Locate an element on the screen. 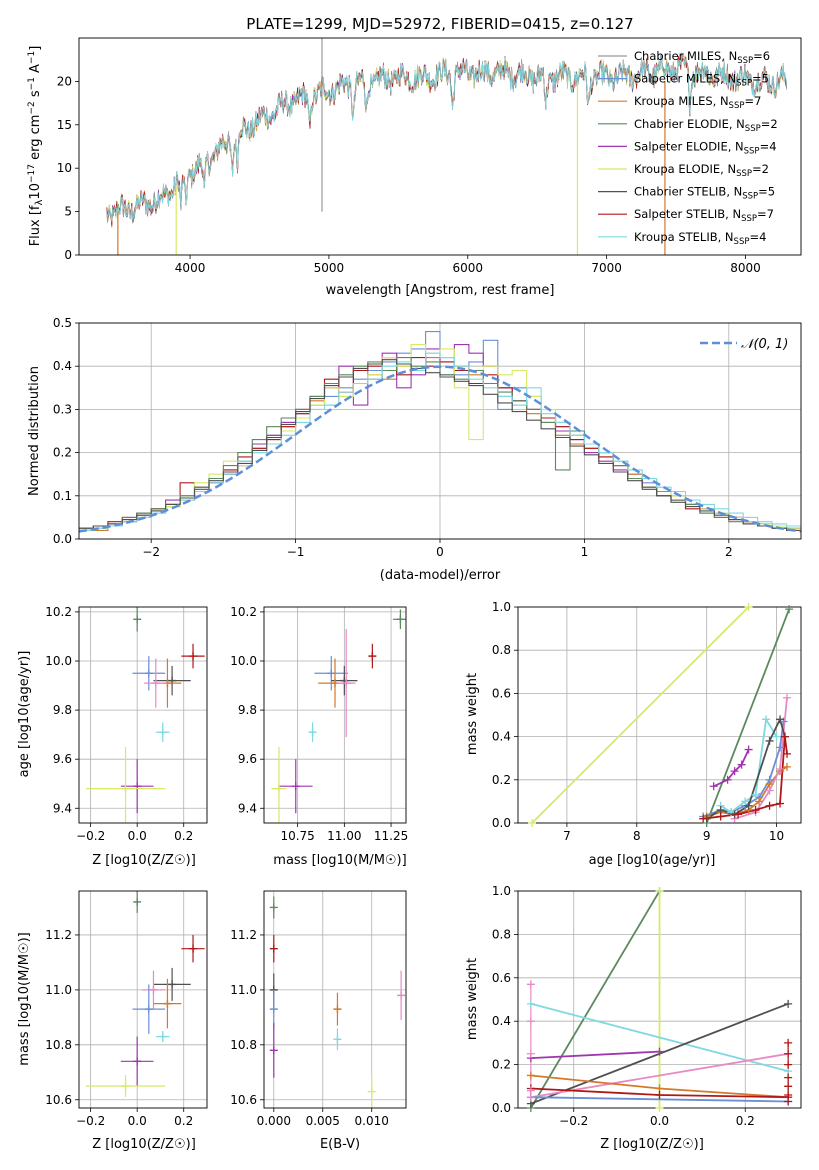 This screenshot has width=819, height=1170. age-vs-mass-panel: 10.75 11.00 11.25 9.4 9.6 9.8 10.0 10.2 is located at coordinates (319, 724).